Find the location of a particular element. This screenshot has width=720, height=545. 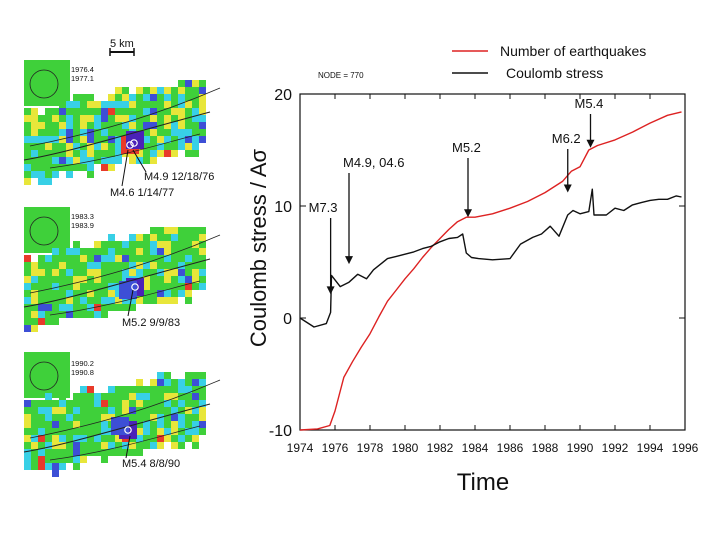

map-inset-outline is located at coordinates (44, 231).